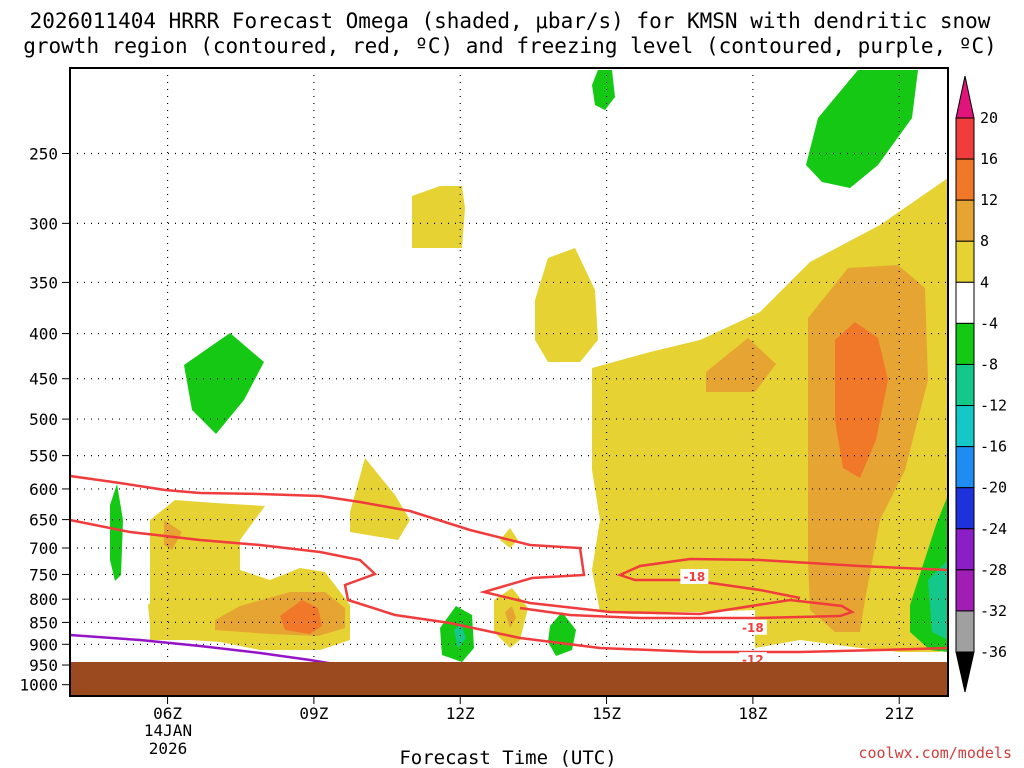 The height and width of the screenshot is (768, 1024). What do you see at coordinates (935, 753) in the screenshot?
I see `watermark: coolwx.com/models` at bounding box center [935, 753].